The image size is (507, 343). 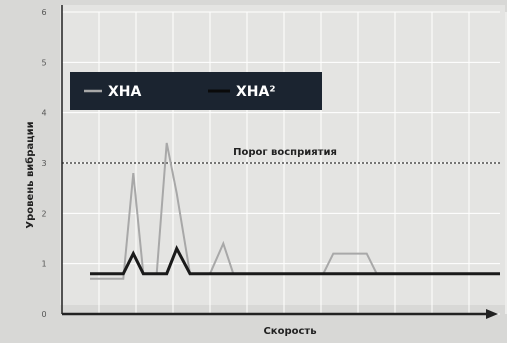 What do you see at coordinates (30, 174) in the screenshot?
I see `y-axis-label: Уровень вибрации` at bounding box center [30, 174].